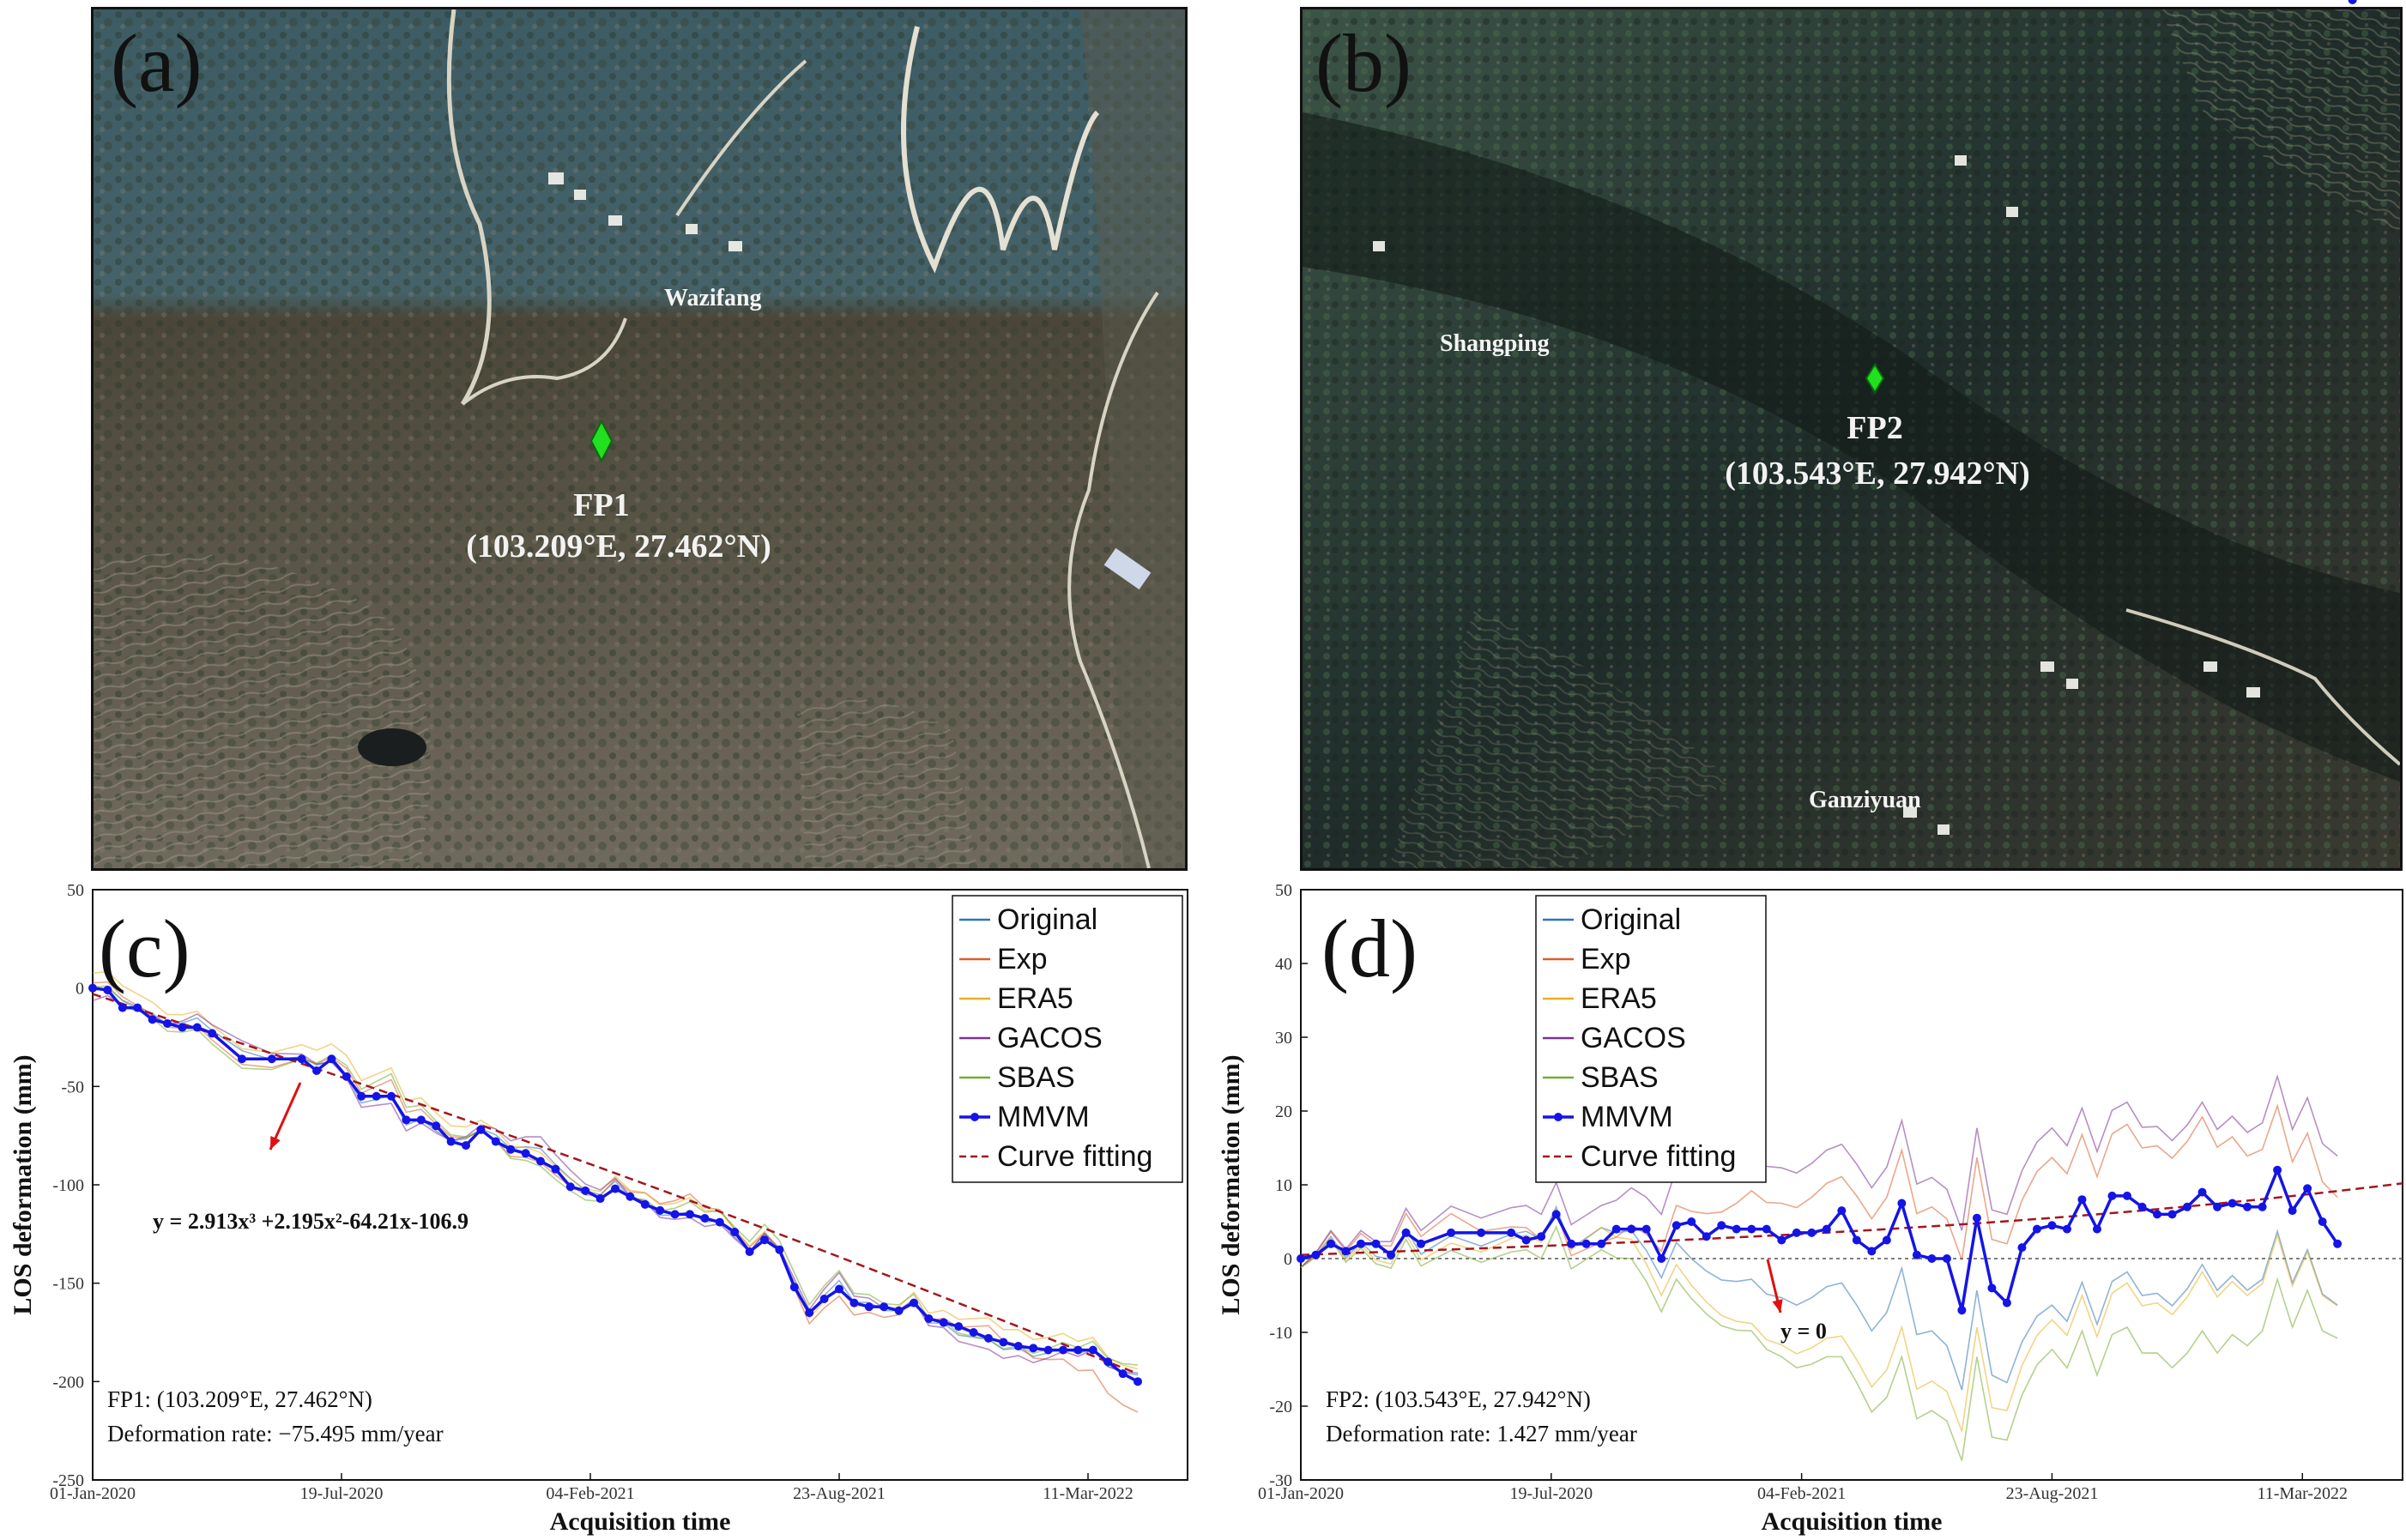 The width and height of the screenshot is (2406, 1540). Describe the element at coordinates (275, 1433) in the screenshot. I see `info-deformation-rate: Deformation rate: −75.495 mm/year` at that location.